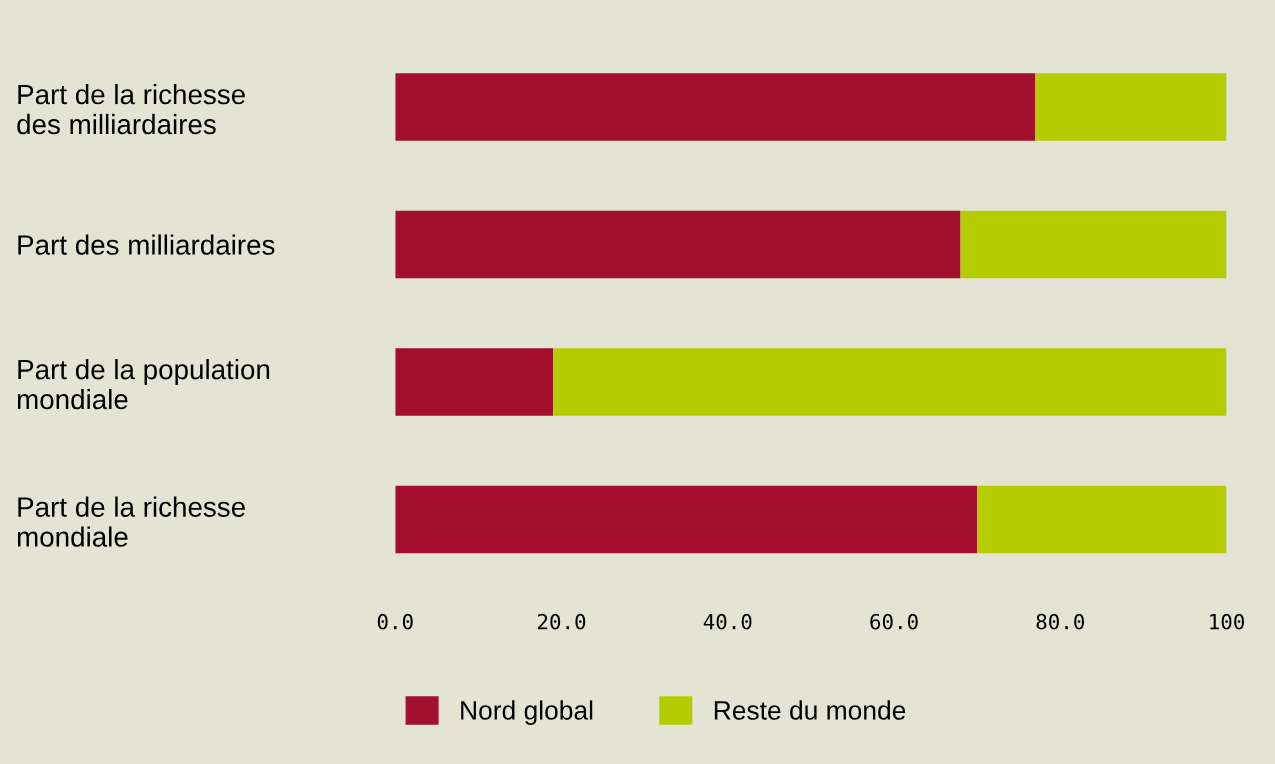 Image resolution: width=1275 pixels, height=764 pixels. What do you see at coordinates (527, 712) in the screenshot?
I see `legend-label: Nord global` at bounding box center [527, 712].